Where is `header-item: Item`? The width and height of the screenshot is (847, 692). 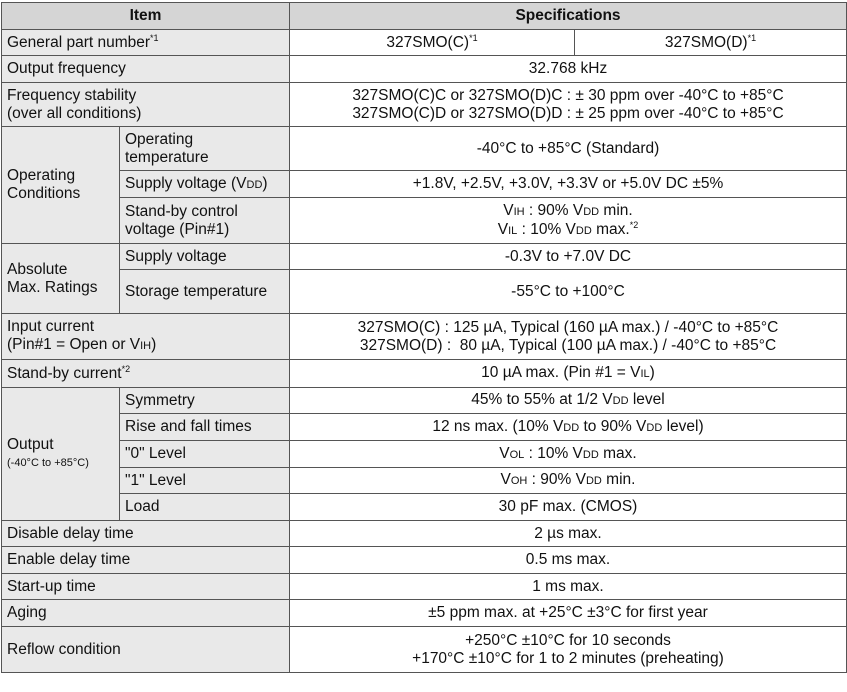
header-item: Item is located at coordinates (145, 16).